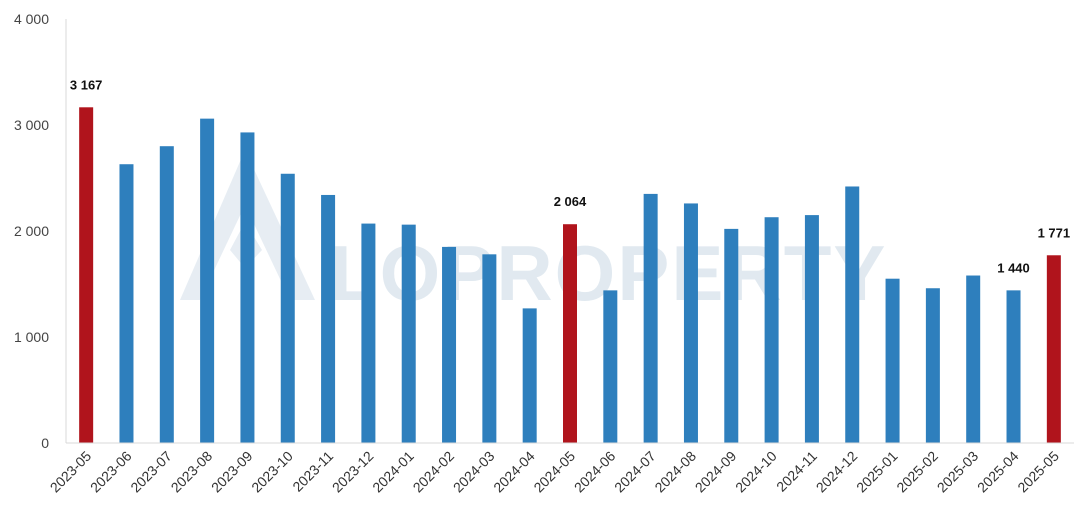 The image size is (1082, 521). Describe the element at coordinates (1013, 267) in the screenshot. I see `data-label: 1 440` at that location.